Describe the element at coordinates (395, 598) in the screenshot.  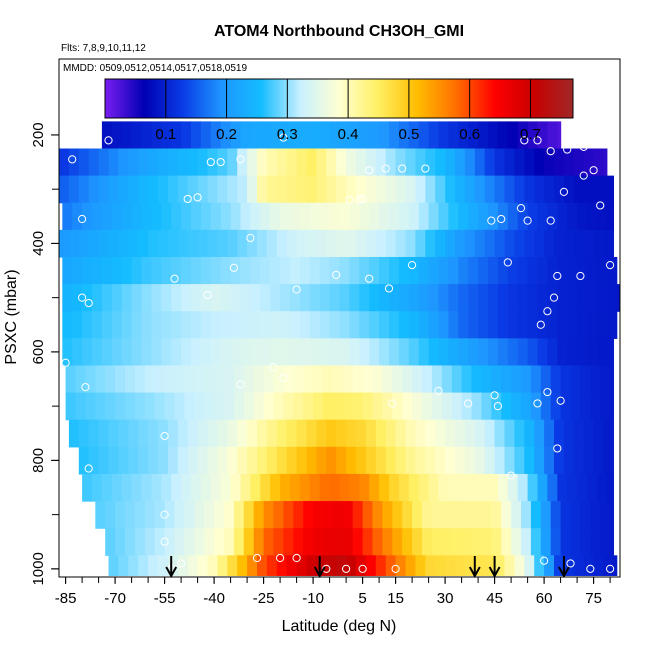
I see `x-tick-label: 15` at that location.